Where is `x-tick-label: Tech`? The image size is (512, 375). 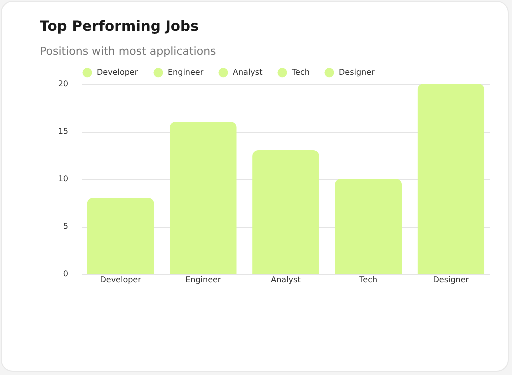 x-tick-label: Tech is located at coordinates (368, 280).